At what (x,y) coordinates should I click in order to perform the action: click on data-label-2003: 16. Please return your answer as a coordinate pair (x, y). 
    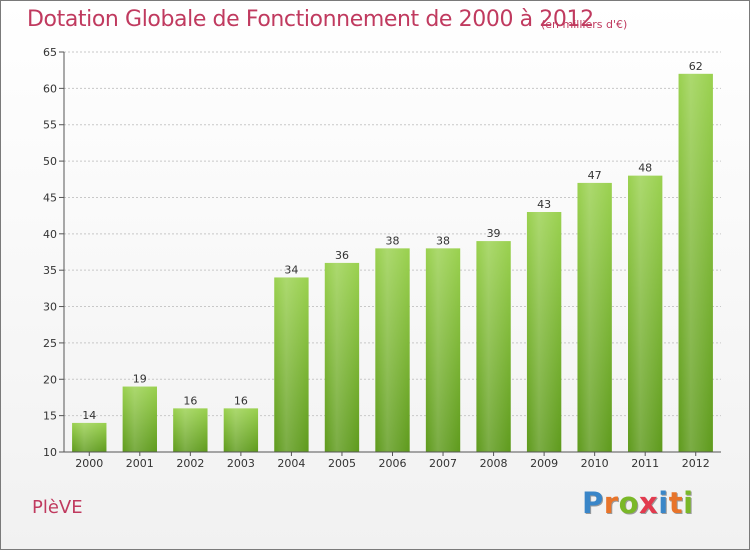
    Looking at the image, I should click on (241, 400).